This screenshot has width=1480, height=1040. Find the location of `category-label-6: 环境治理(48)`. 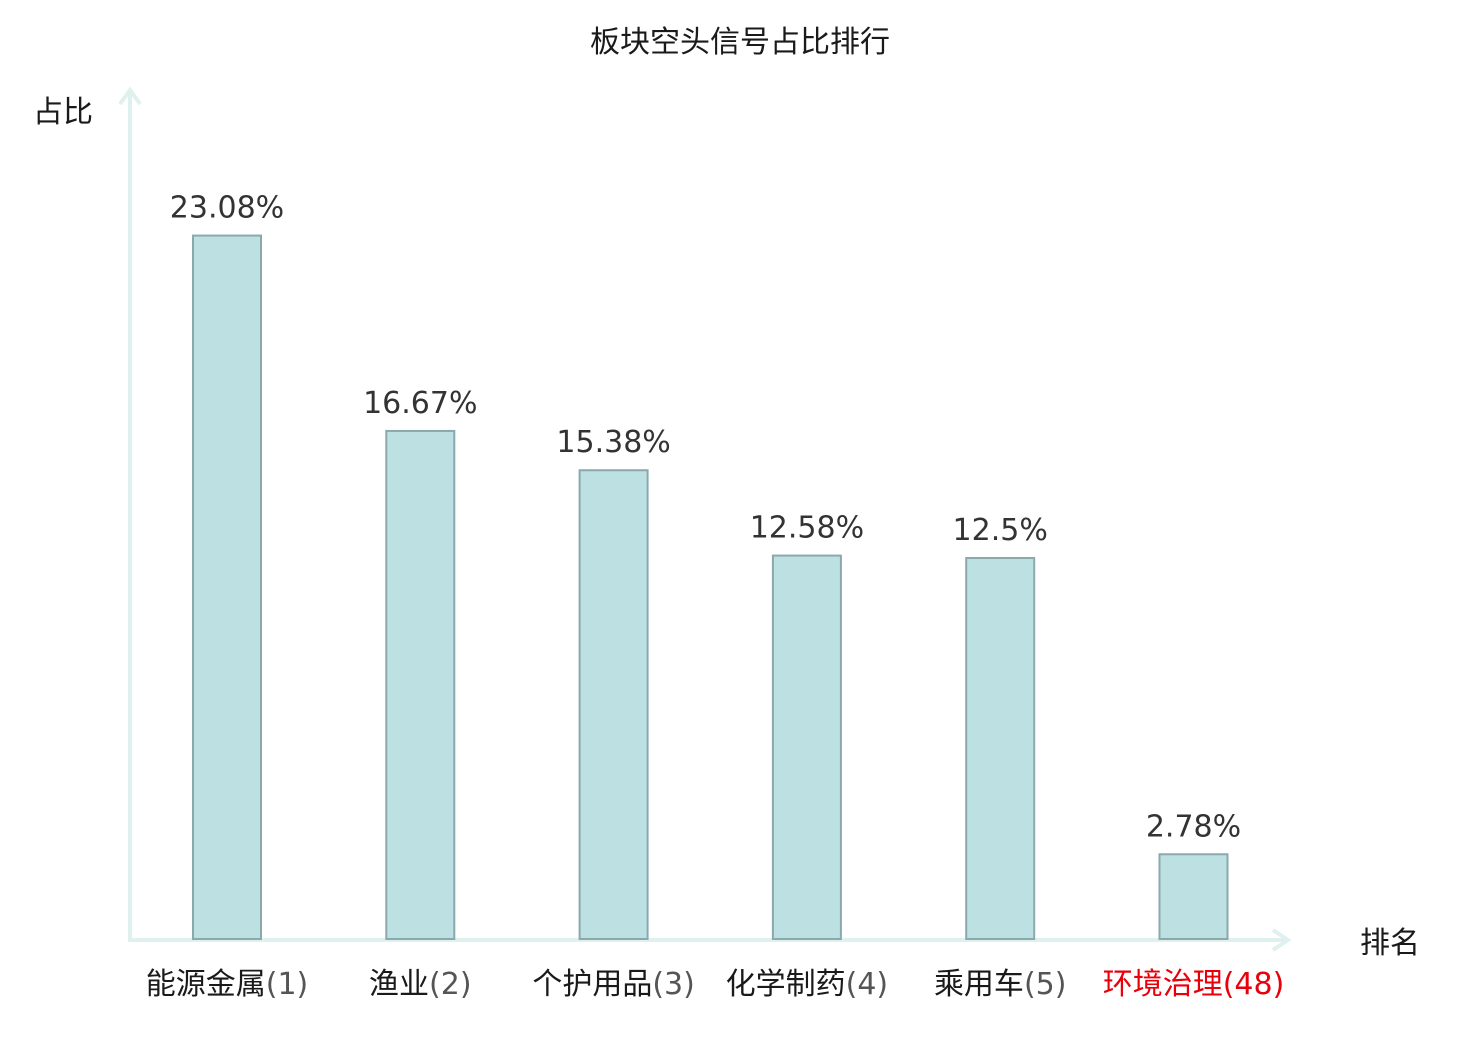

category-label-6: 环境治理(48) is located at coordinates (1194, 984).